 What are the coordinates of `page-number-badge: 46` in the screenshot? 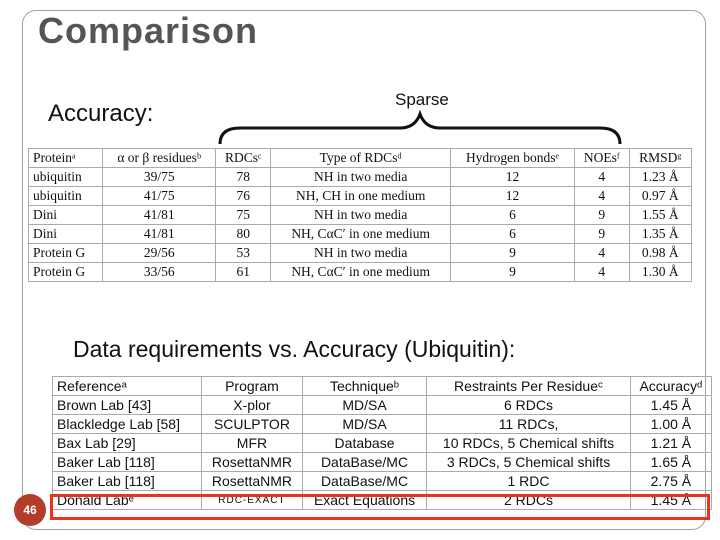 It's located at (30, 510).